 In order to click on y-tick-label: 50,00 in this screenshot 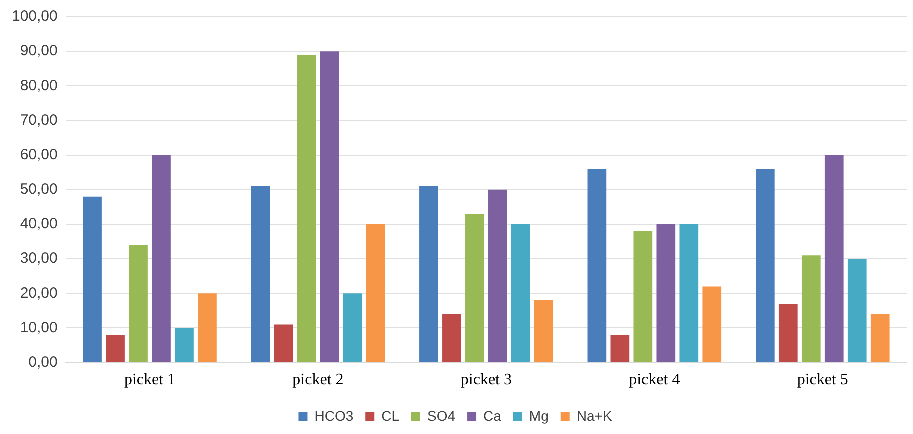, I will do `click(39, 189)`.